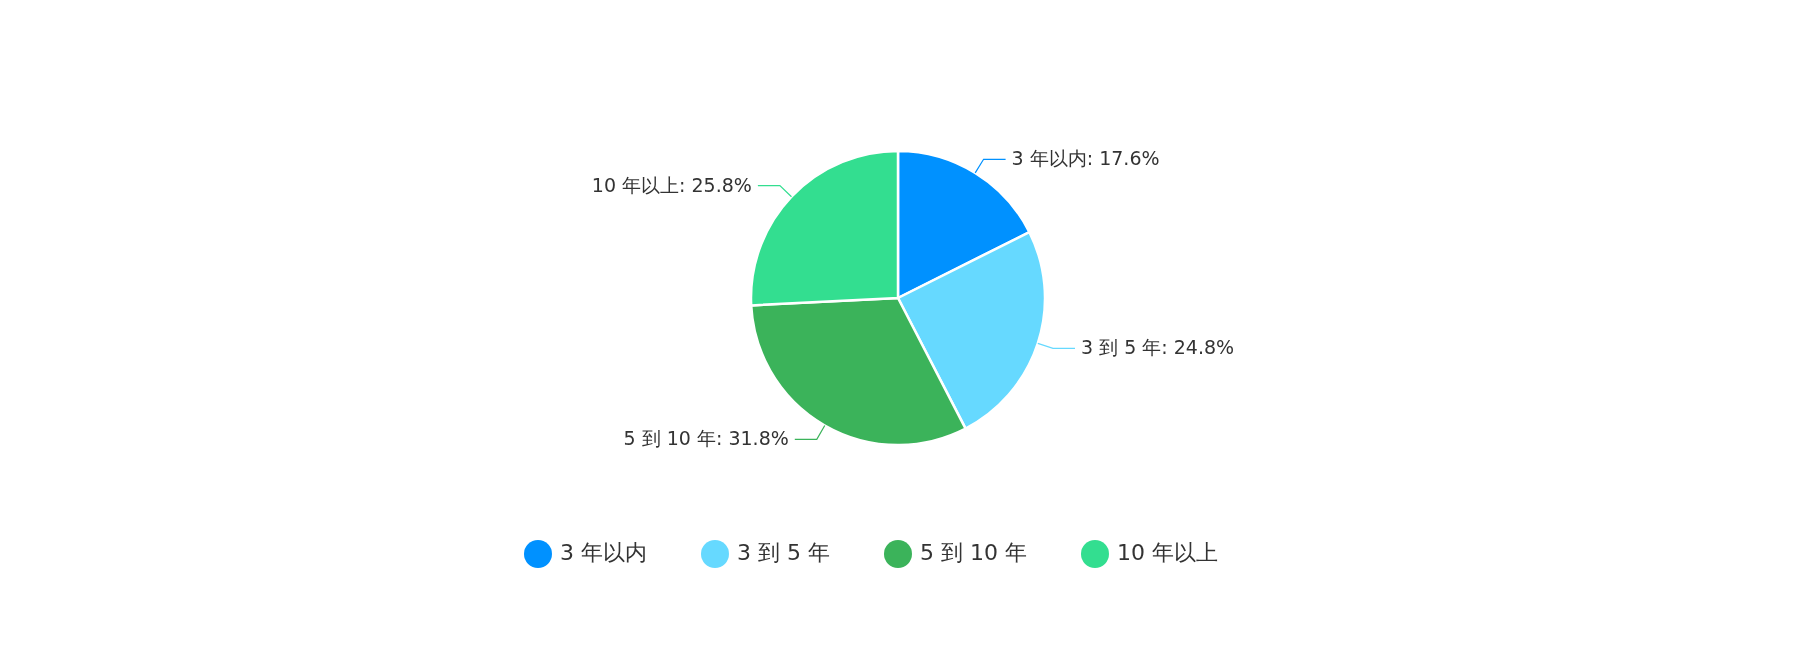  I want to click on data-label: : 24.8%, so click(1198, 347).